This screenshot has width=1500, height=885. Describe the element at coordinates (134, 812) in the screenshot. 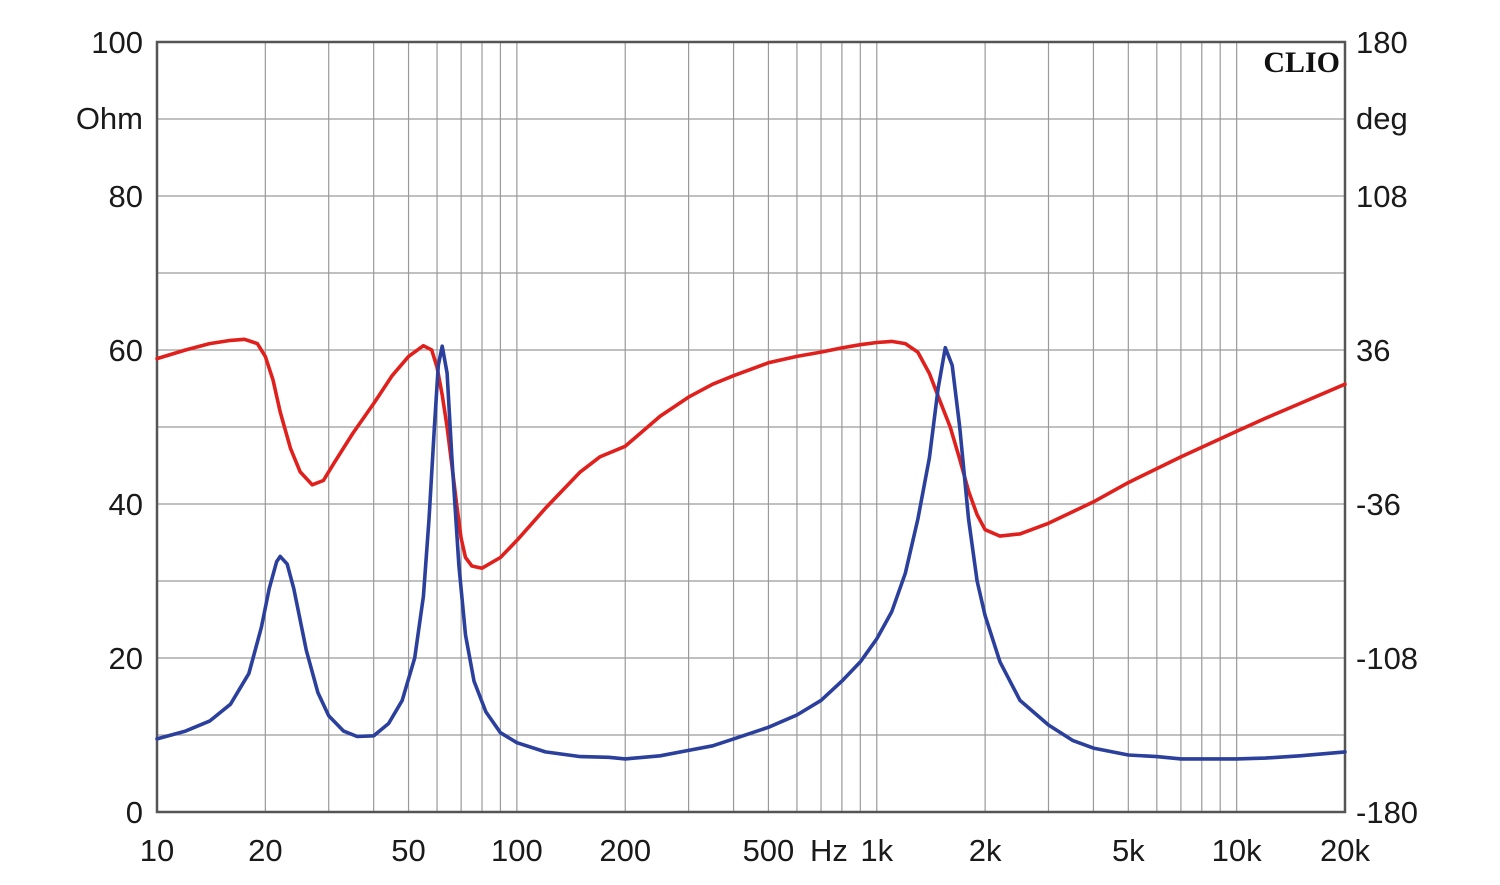

I see `y-left-tick-label: 0` at that location.